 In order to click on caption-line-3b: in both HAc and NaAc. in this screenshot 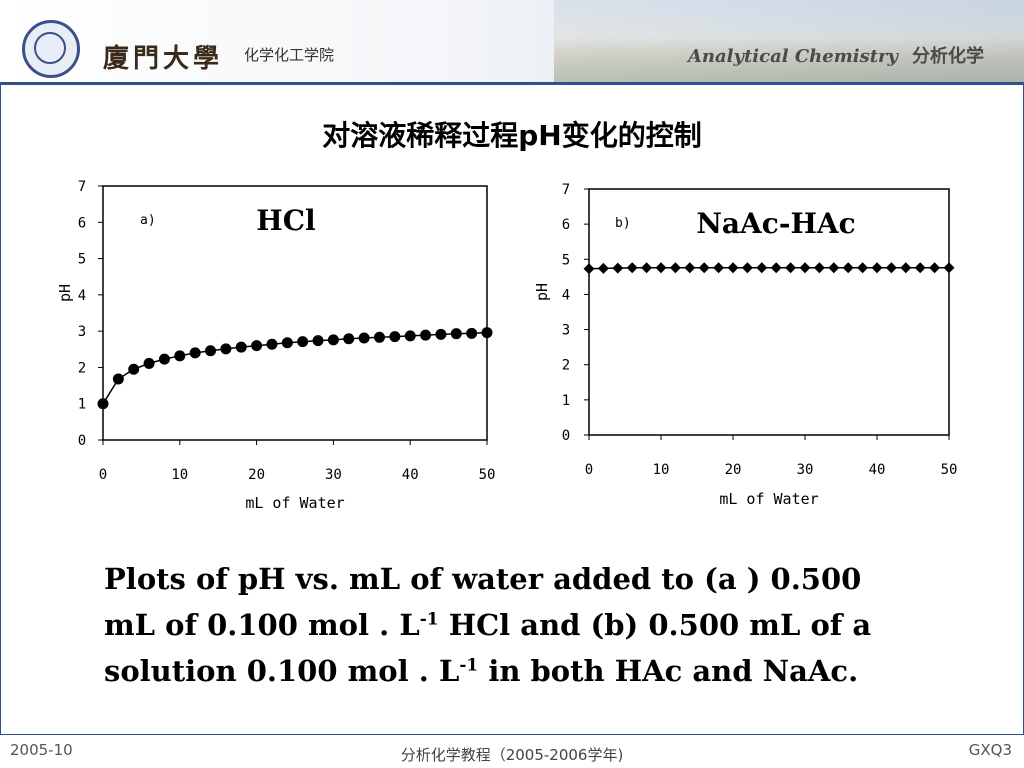, I will do `click(668, 671)`.